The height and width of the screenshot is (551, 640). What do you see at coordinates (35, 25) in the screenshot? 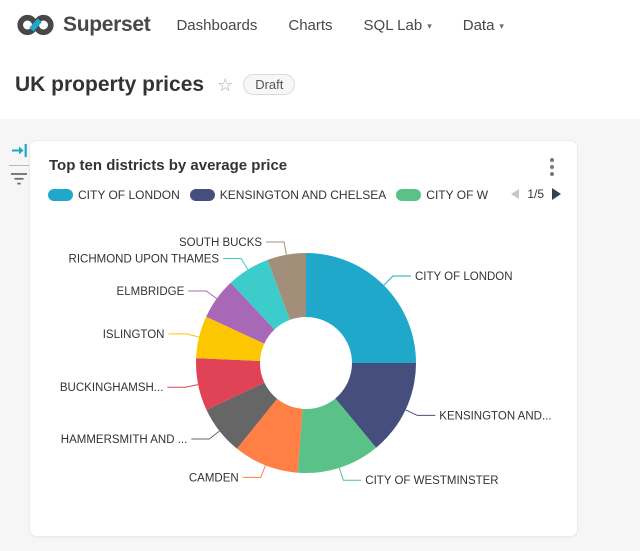
I see `superset-infinity-icon` at bounding box center [35, 25].